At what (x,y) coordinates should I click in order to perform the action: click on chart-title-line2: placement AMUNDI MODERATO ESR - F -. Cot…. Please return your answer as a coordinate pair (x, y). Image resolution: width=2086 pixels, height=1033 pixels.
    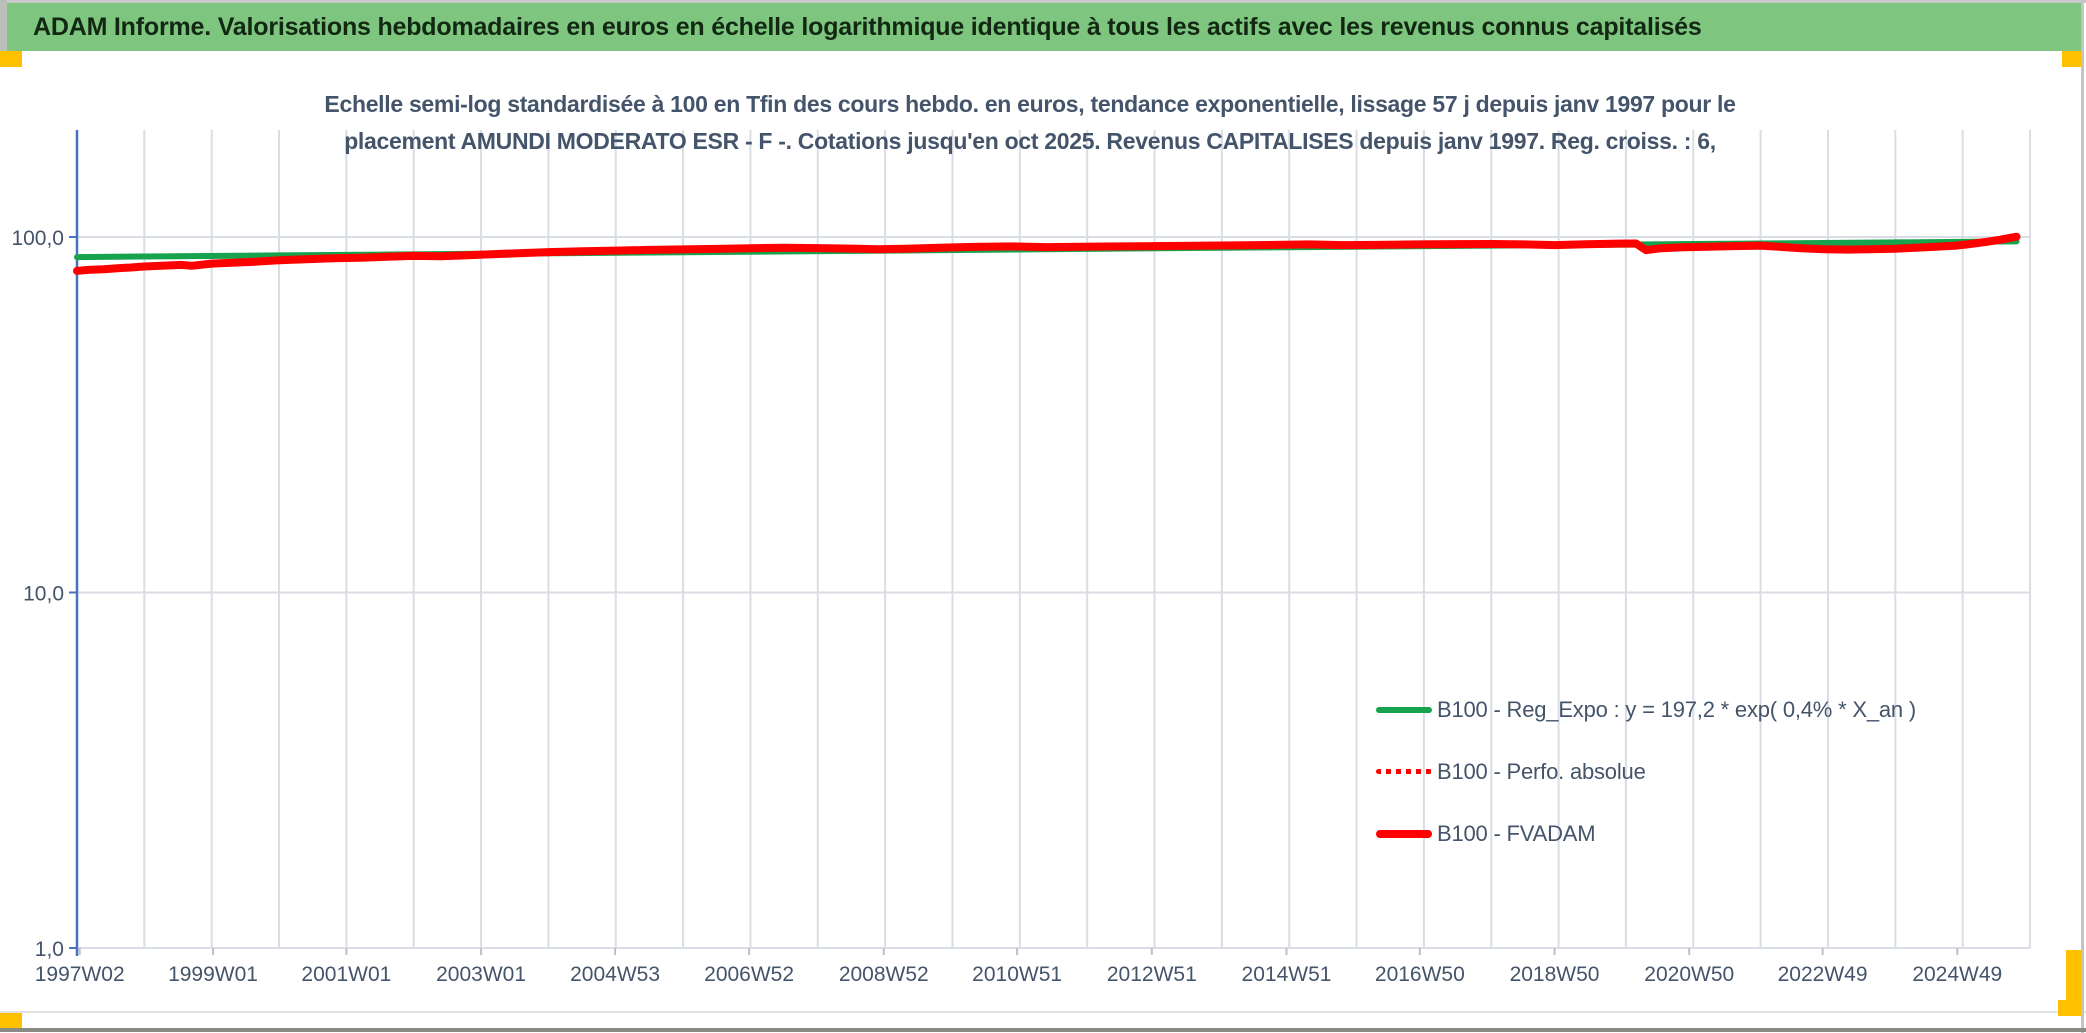
    Looking at the image, I should click on (1030, 141).